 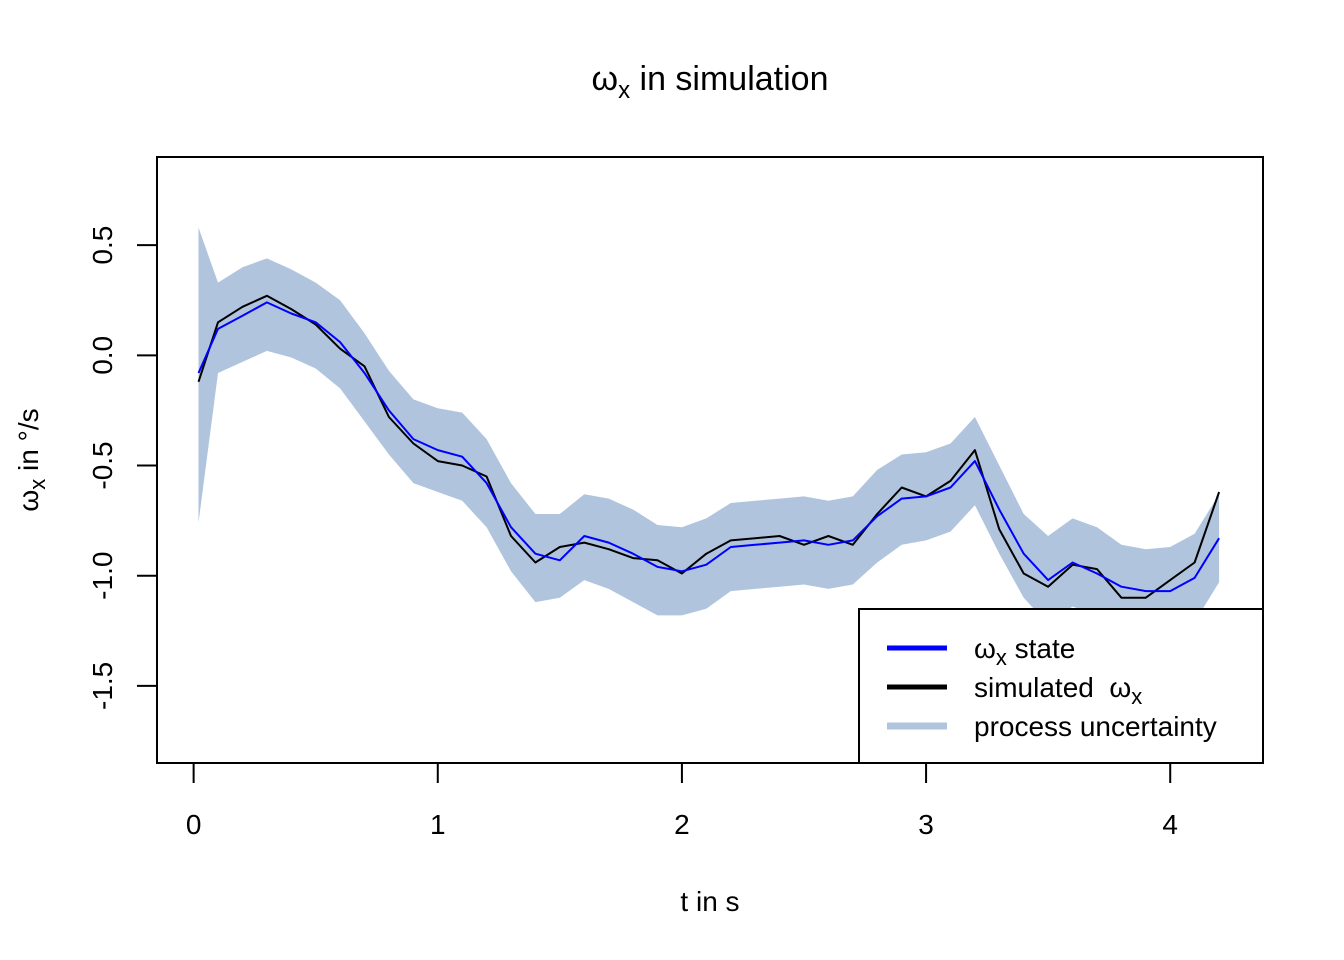 I want to click on x-tick-label: 1, so click(x=438, y=824).